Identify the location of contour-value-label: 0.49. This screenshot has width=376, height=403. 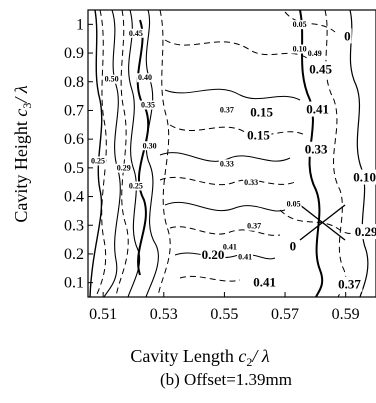
(315, 53).